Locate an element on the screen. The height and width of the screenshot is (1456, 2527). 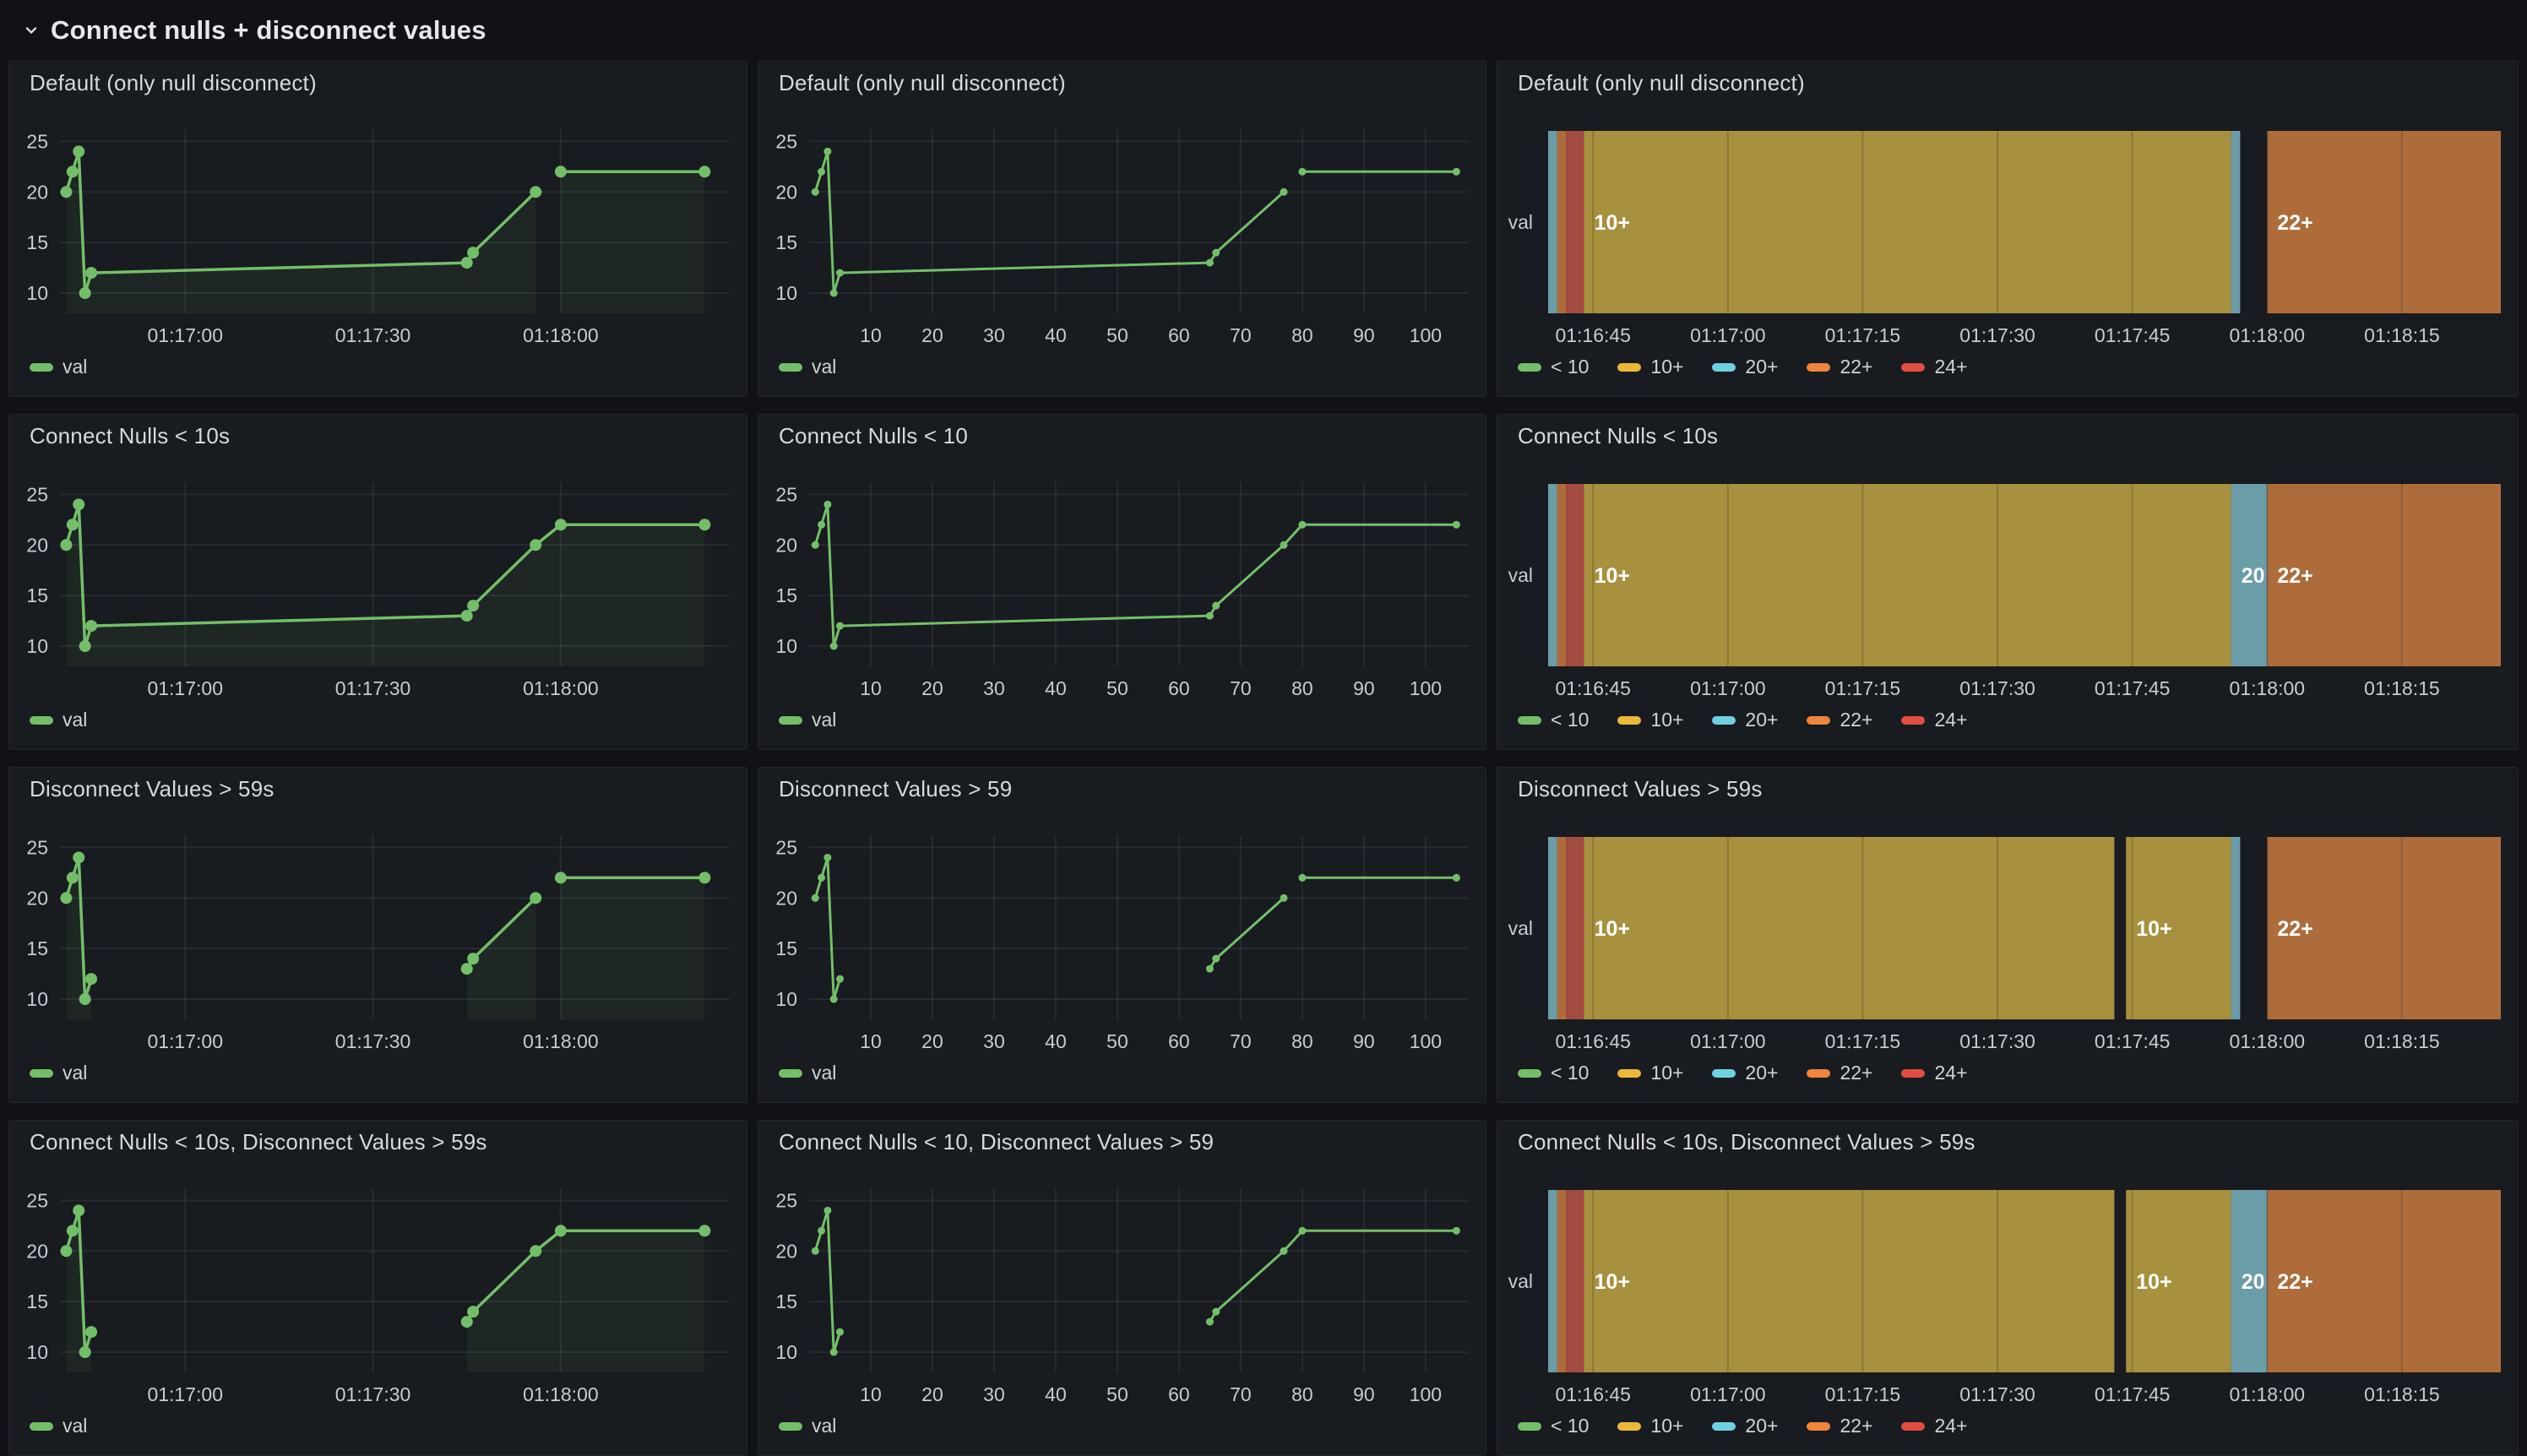
x-tick-label: 30 is located at coordinates (994, 1041).